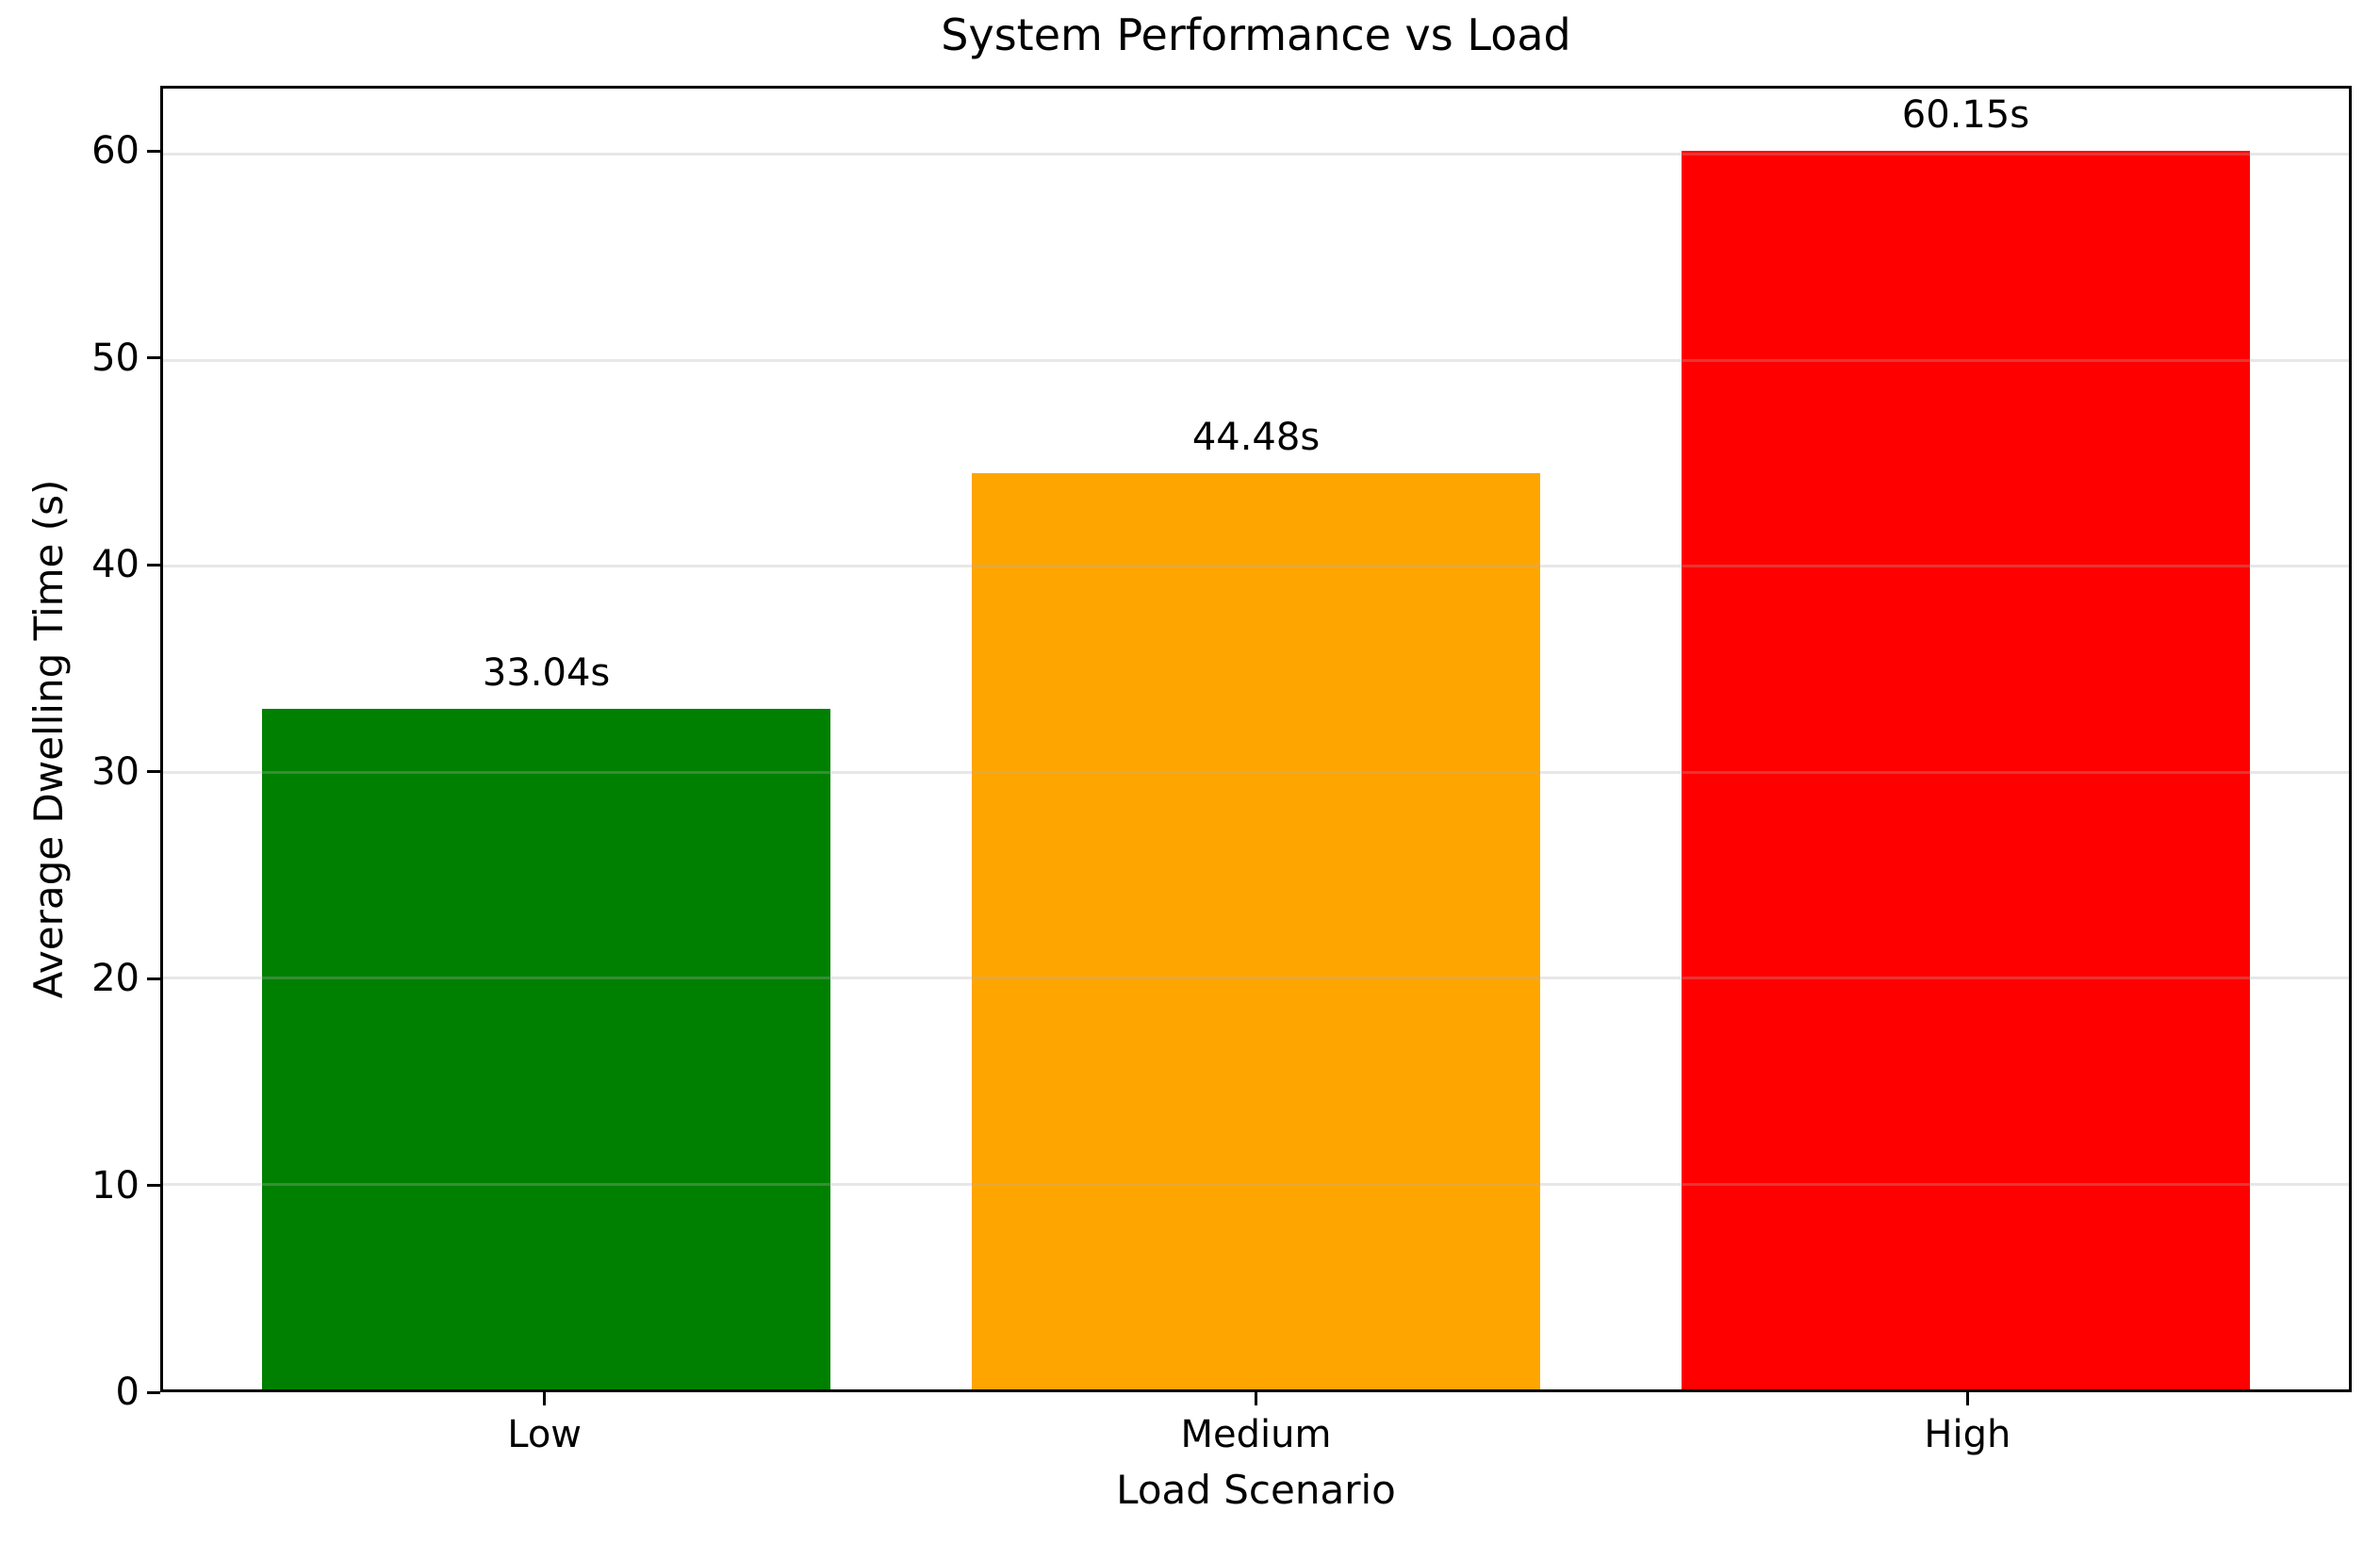 The image size is (2380, 1544). Describe the element at coordinates (1256, 1434) in the screenshot. I see `x-tick-label-medium: Medium` at that location.